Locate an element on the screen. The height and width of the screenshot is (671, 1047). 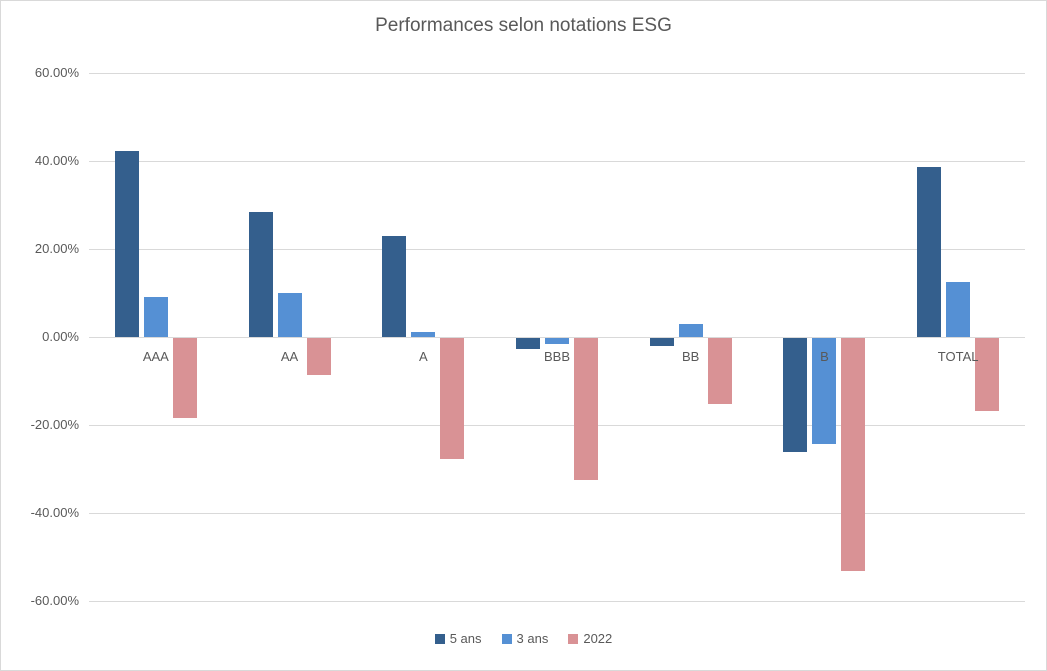
bar-3-ans-total is located at coordinates (958, 309).